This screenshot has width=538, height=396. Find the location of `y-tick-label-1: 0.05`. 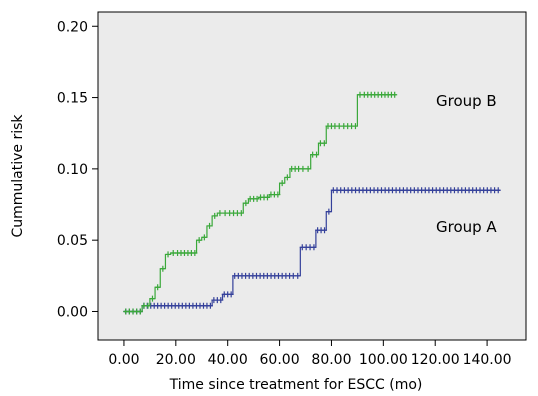

y-tick-label-1: 0.05 is located at coordinates (72, 241).